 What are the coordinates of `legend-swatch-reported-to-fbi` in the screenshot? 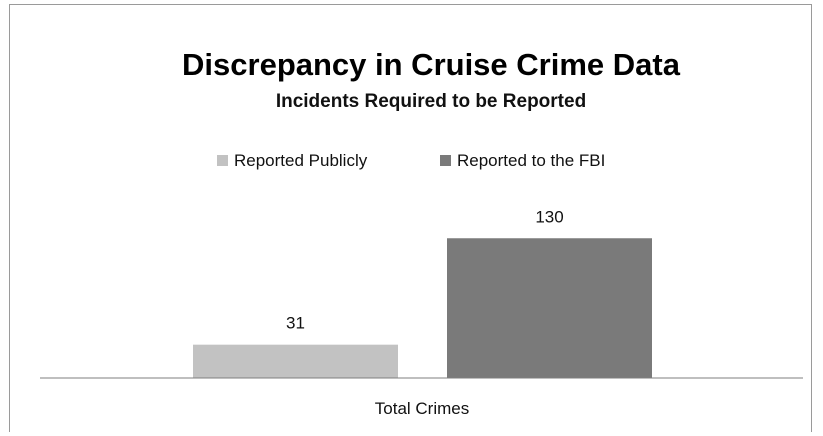 It's located at (445, 160).